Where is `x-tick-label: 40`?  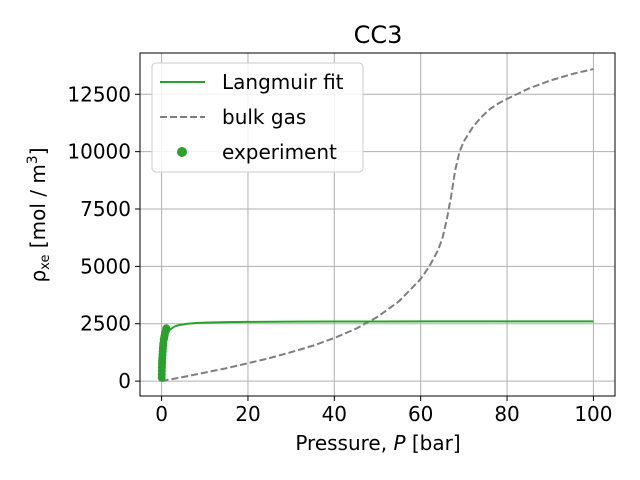
x-tick-label: 40 is located at coordinates (334, 414).